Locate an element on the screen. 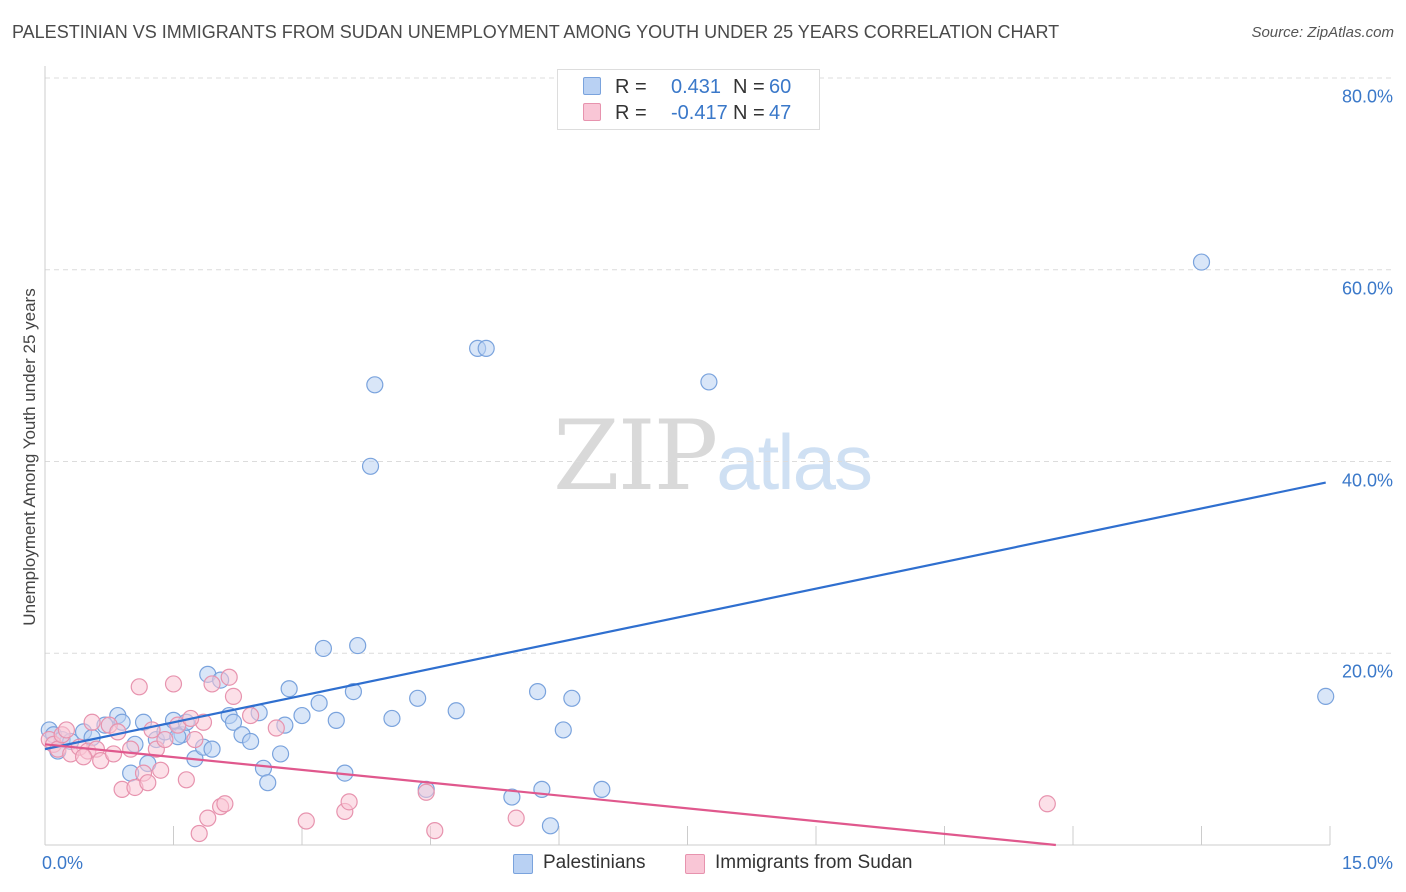 This screenshot has height=892, width=1406. legend-r-value: -0.417 is located at coordinates (699, 113).